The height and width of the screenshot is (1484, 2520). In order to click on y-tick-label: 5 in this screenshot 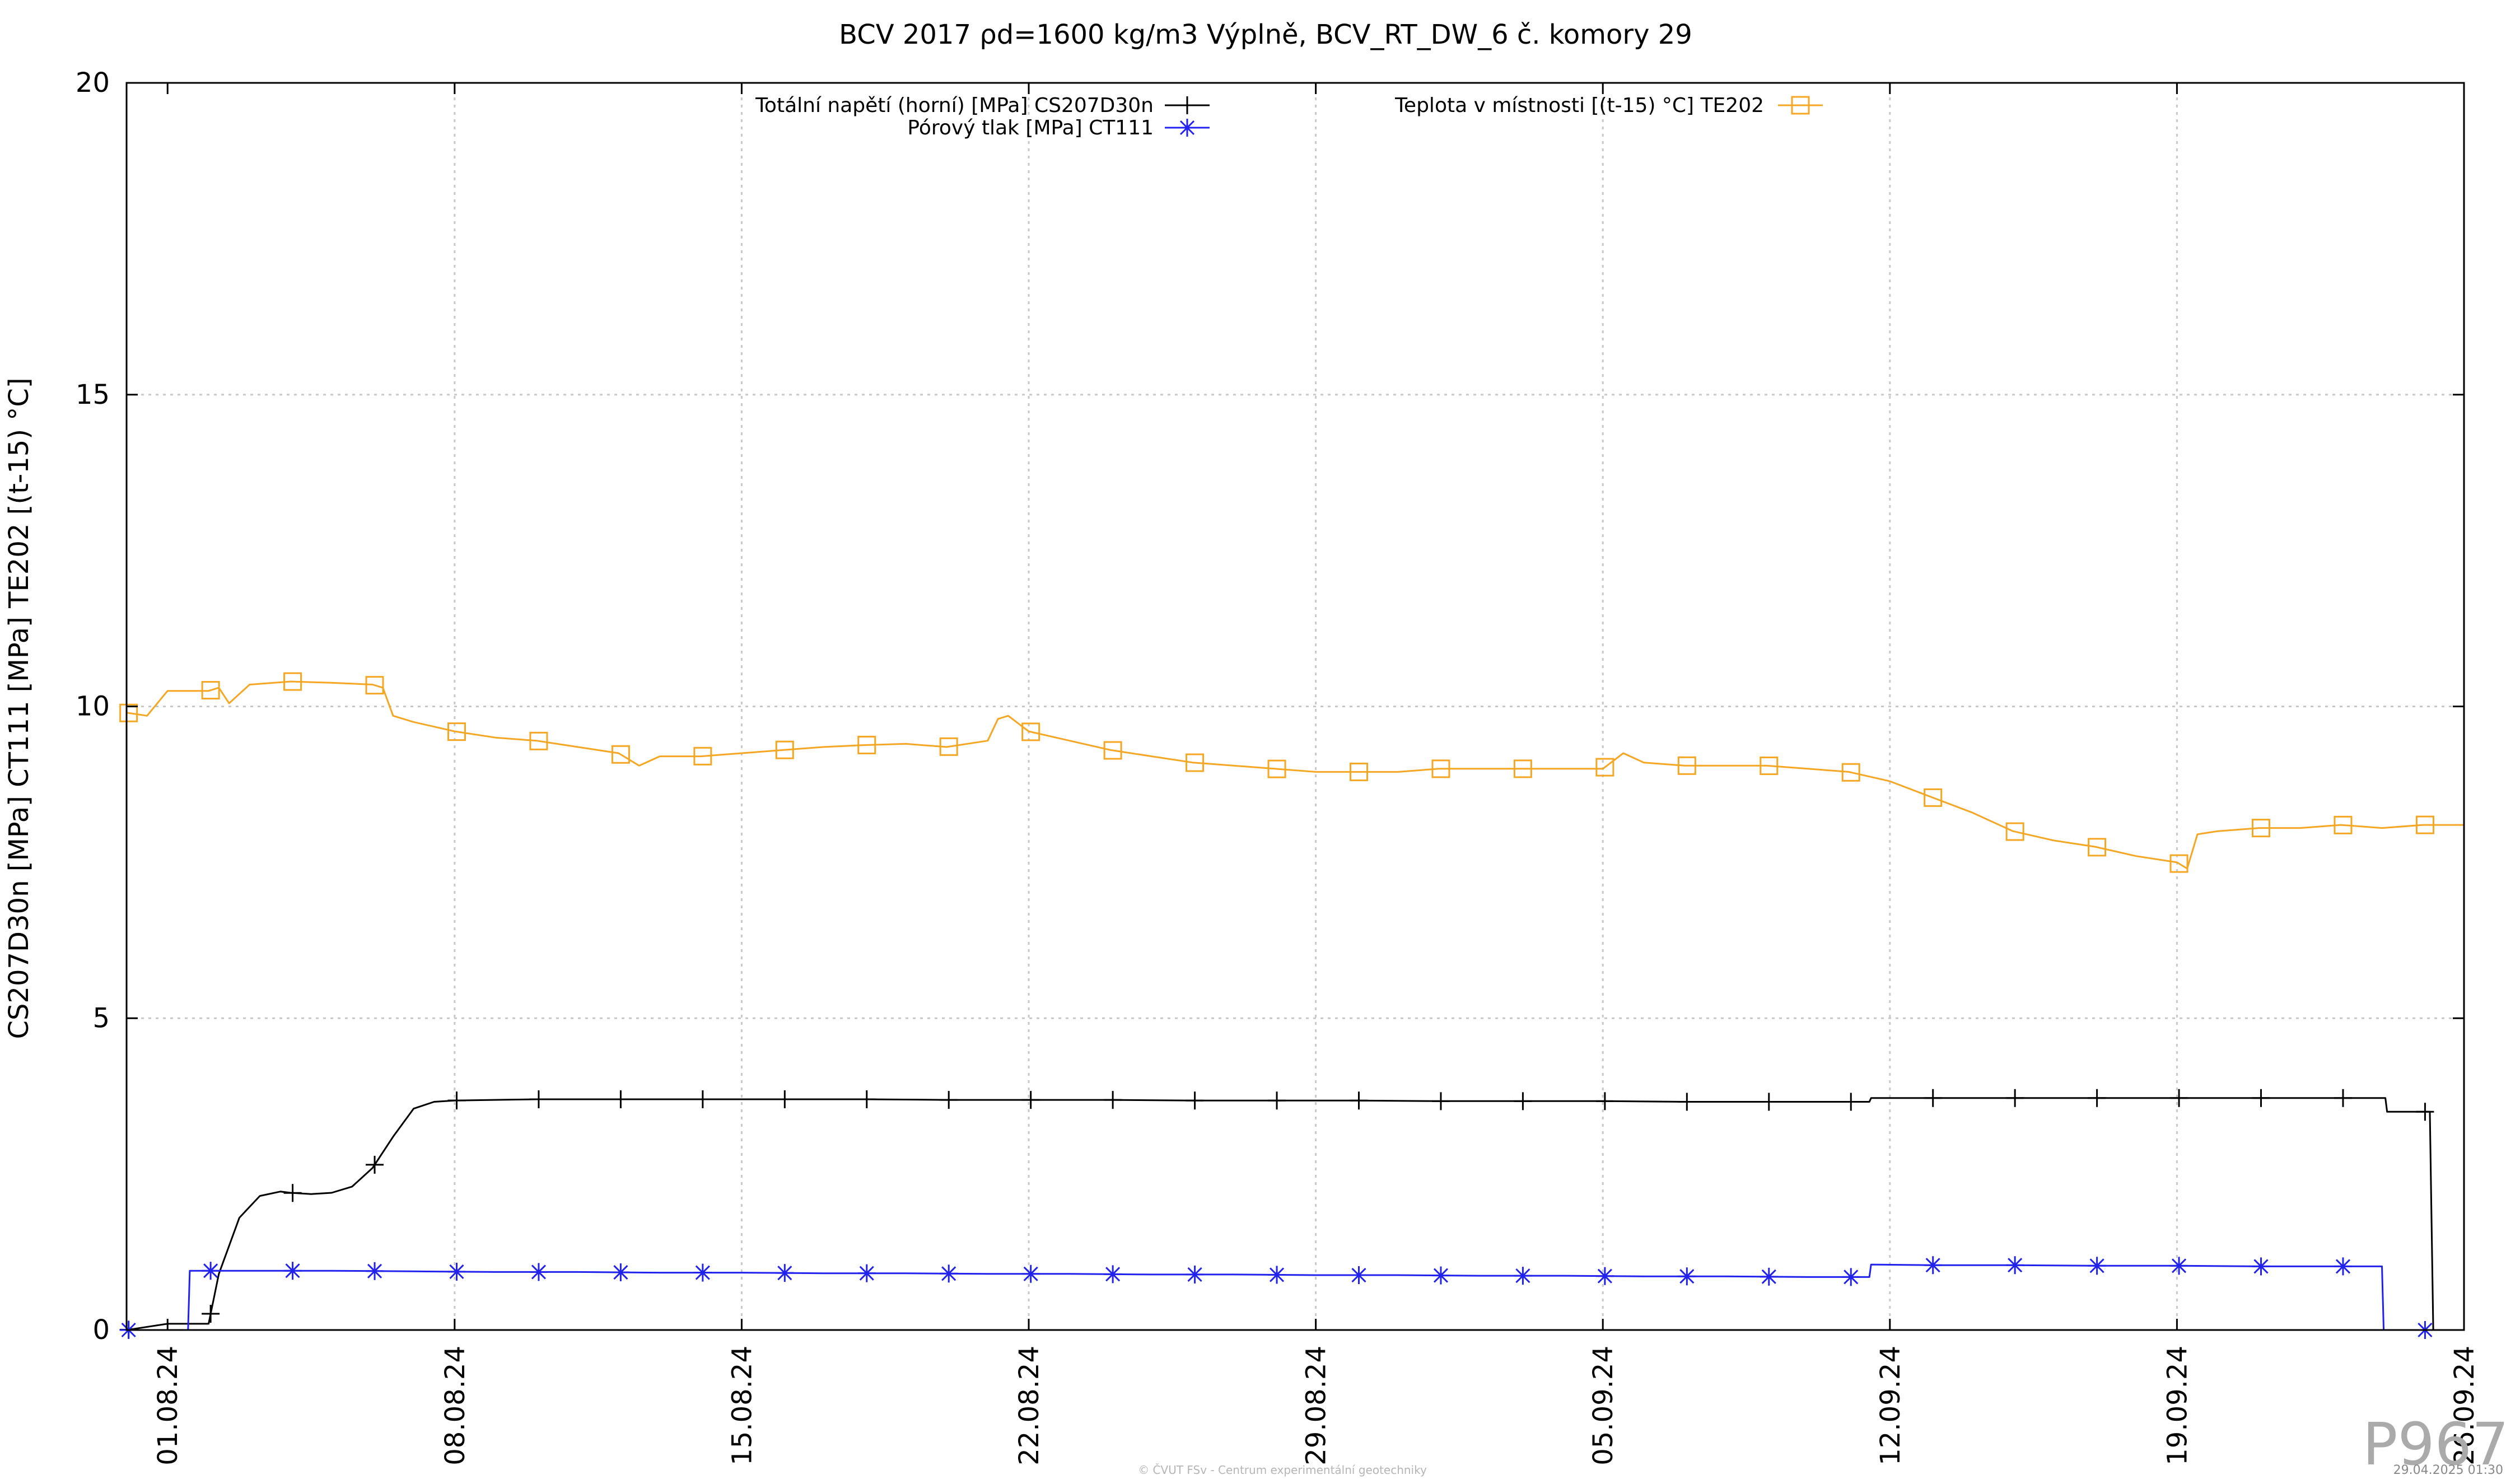, I will do `click(101, 1018)`.